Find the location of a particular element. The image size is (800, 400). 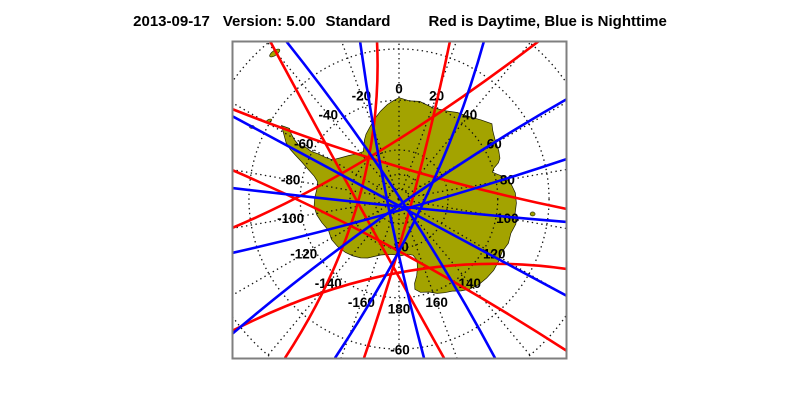

longitude-label: -20 is located at coordinates (362, 95).